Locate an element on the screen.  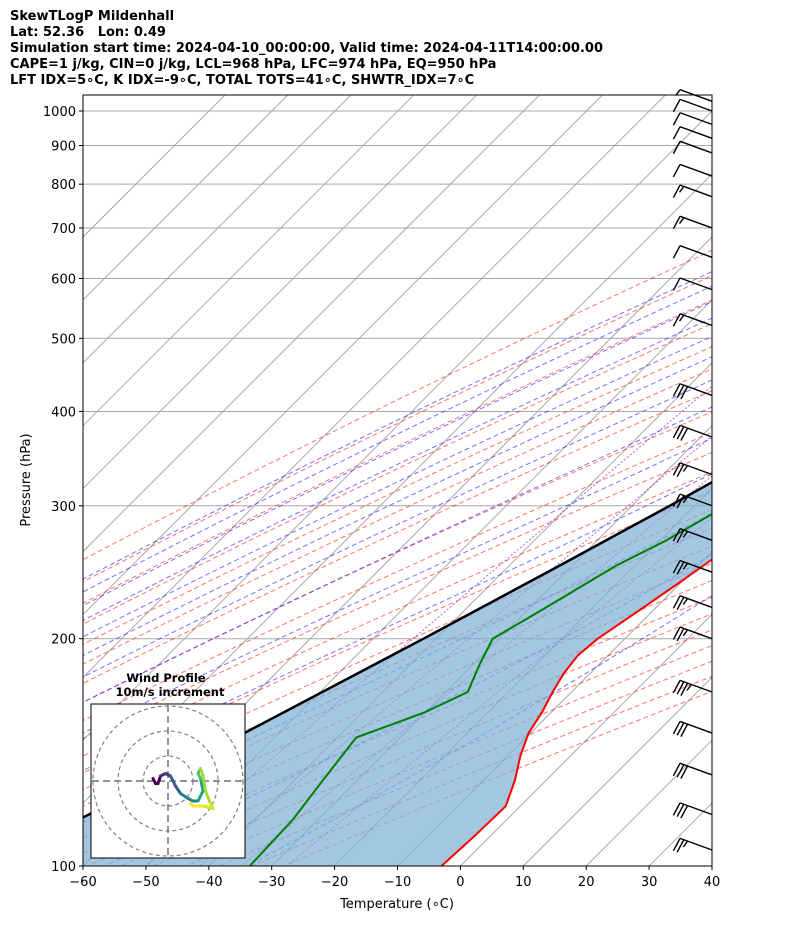
x-tick-label: 10 is located at coordinates (523, 882).